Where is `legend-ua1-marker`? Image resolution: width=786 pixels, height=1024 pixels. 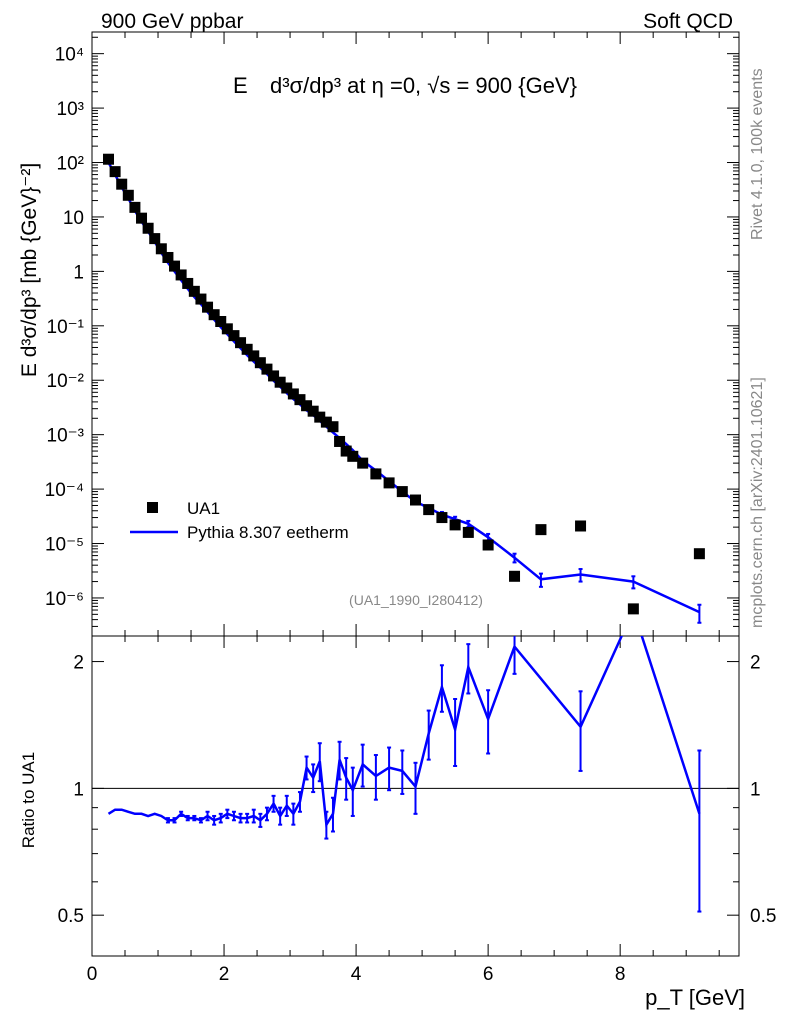
legend-ua1-marker is located at coordinates (152, 507).